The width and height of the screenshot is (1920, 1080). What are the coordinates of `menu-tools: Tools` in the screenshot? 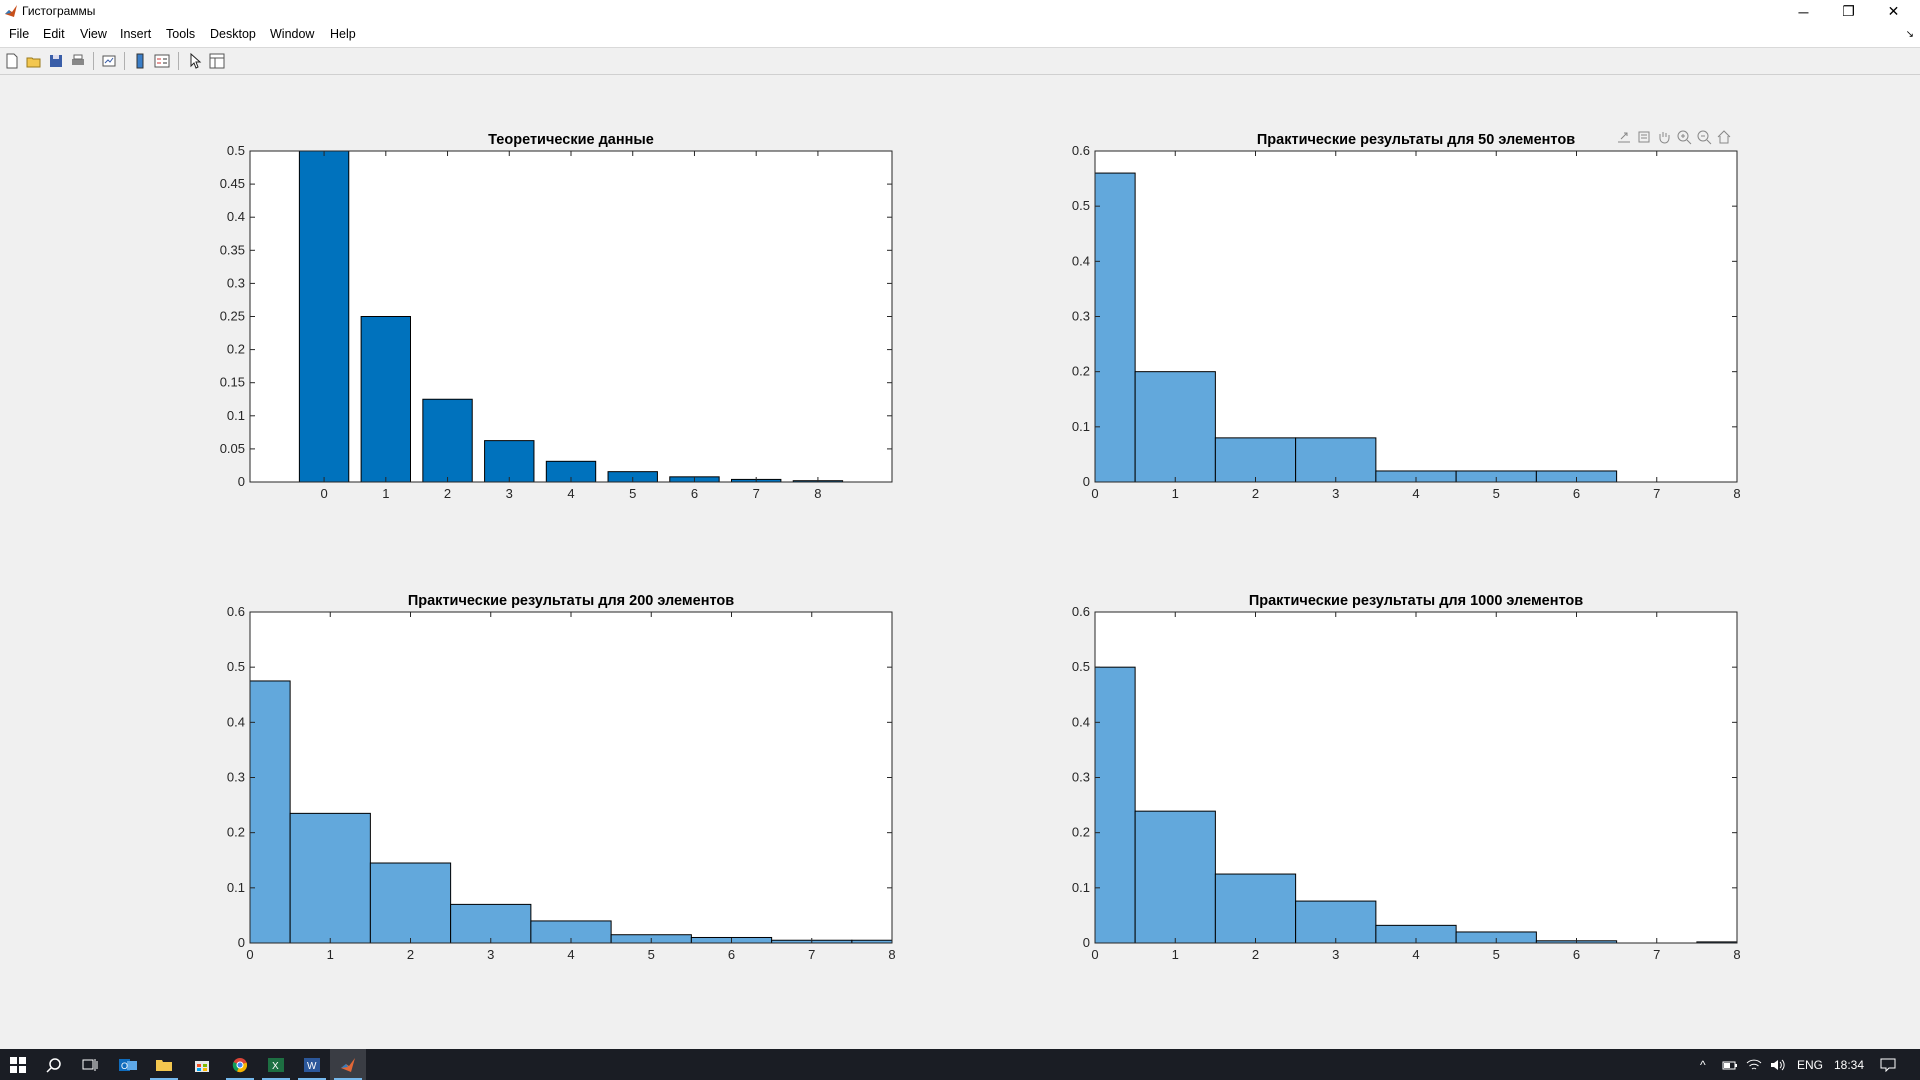 It's located at (181, 34).